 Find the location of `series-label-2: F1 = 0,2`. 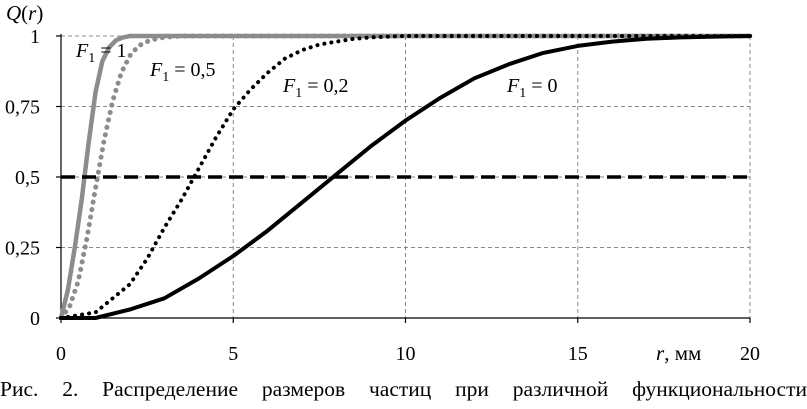

series-label-2: F1 = 0,2 is located at coordinates (315, 88).